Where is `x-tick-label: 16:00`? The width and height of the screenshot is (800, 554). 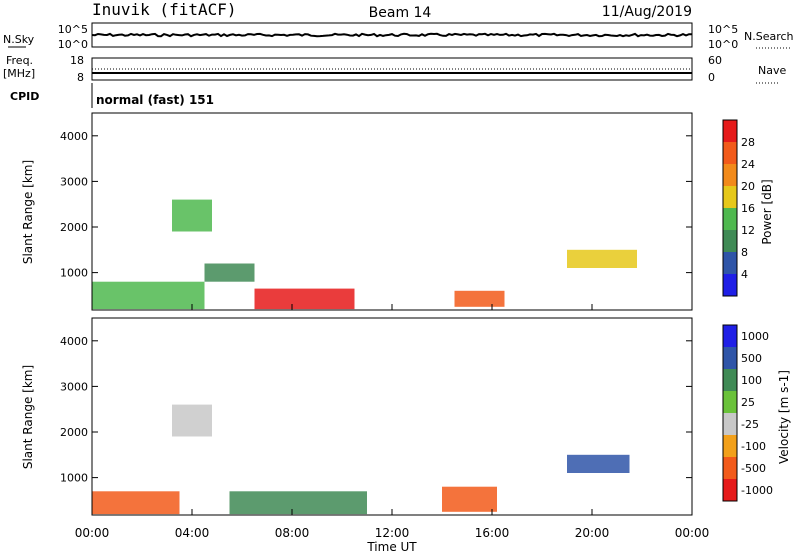
x-tick-label: 16:00 is located at coordinates (492, 533).